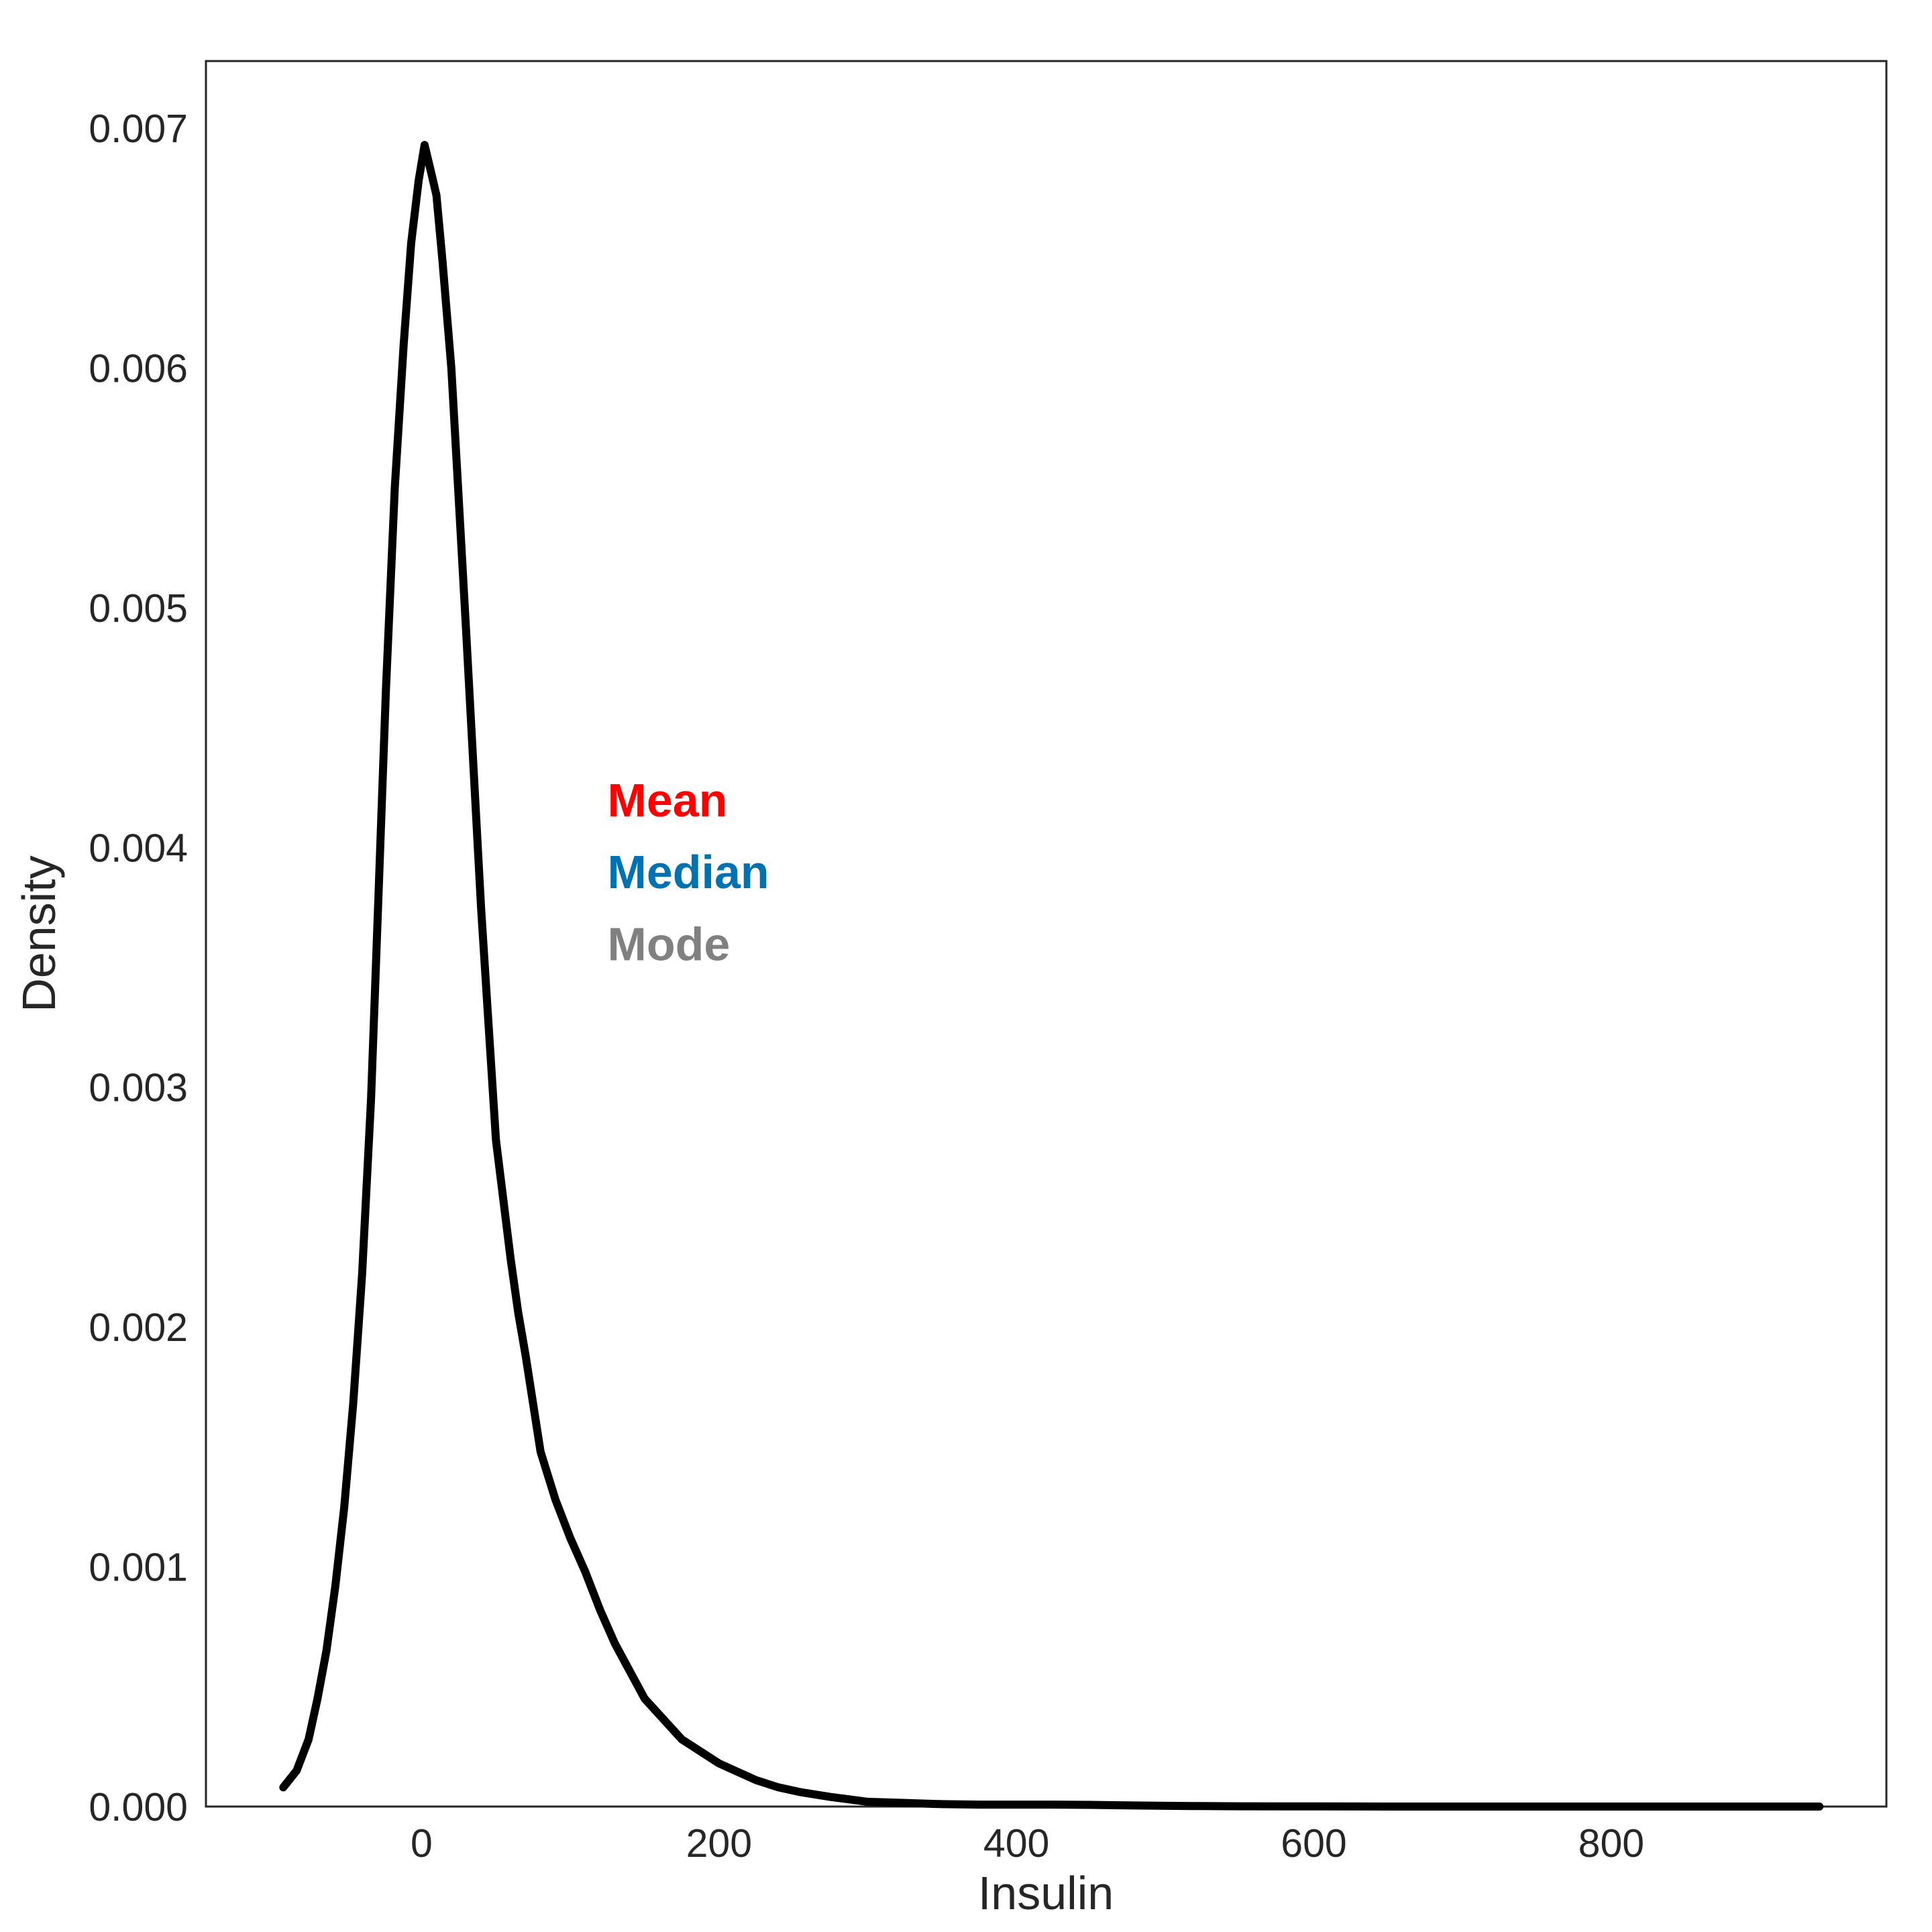 Image resolution: width=1932 pixels, height=1932 pixels. I want to click on annotation-median: Median, so click(688, 872).